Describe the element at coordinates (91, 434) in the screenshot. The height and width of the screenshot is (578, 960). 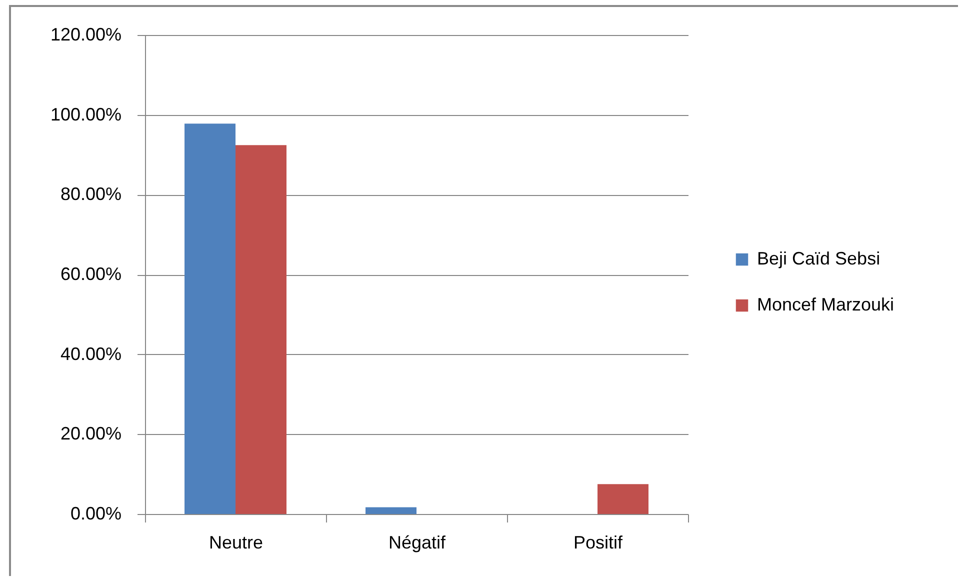
I see `y-tick-label: 20.00%` at that location.